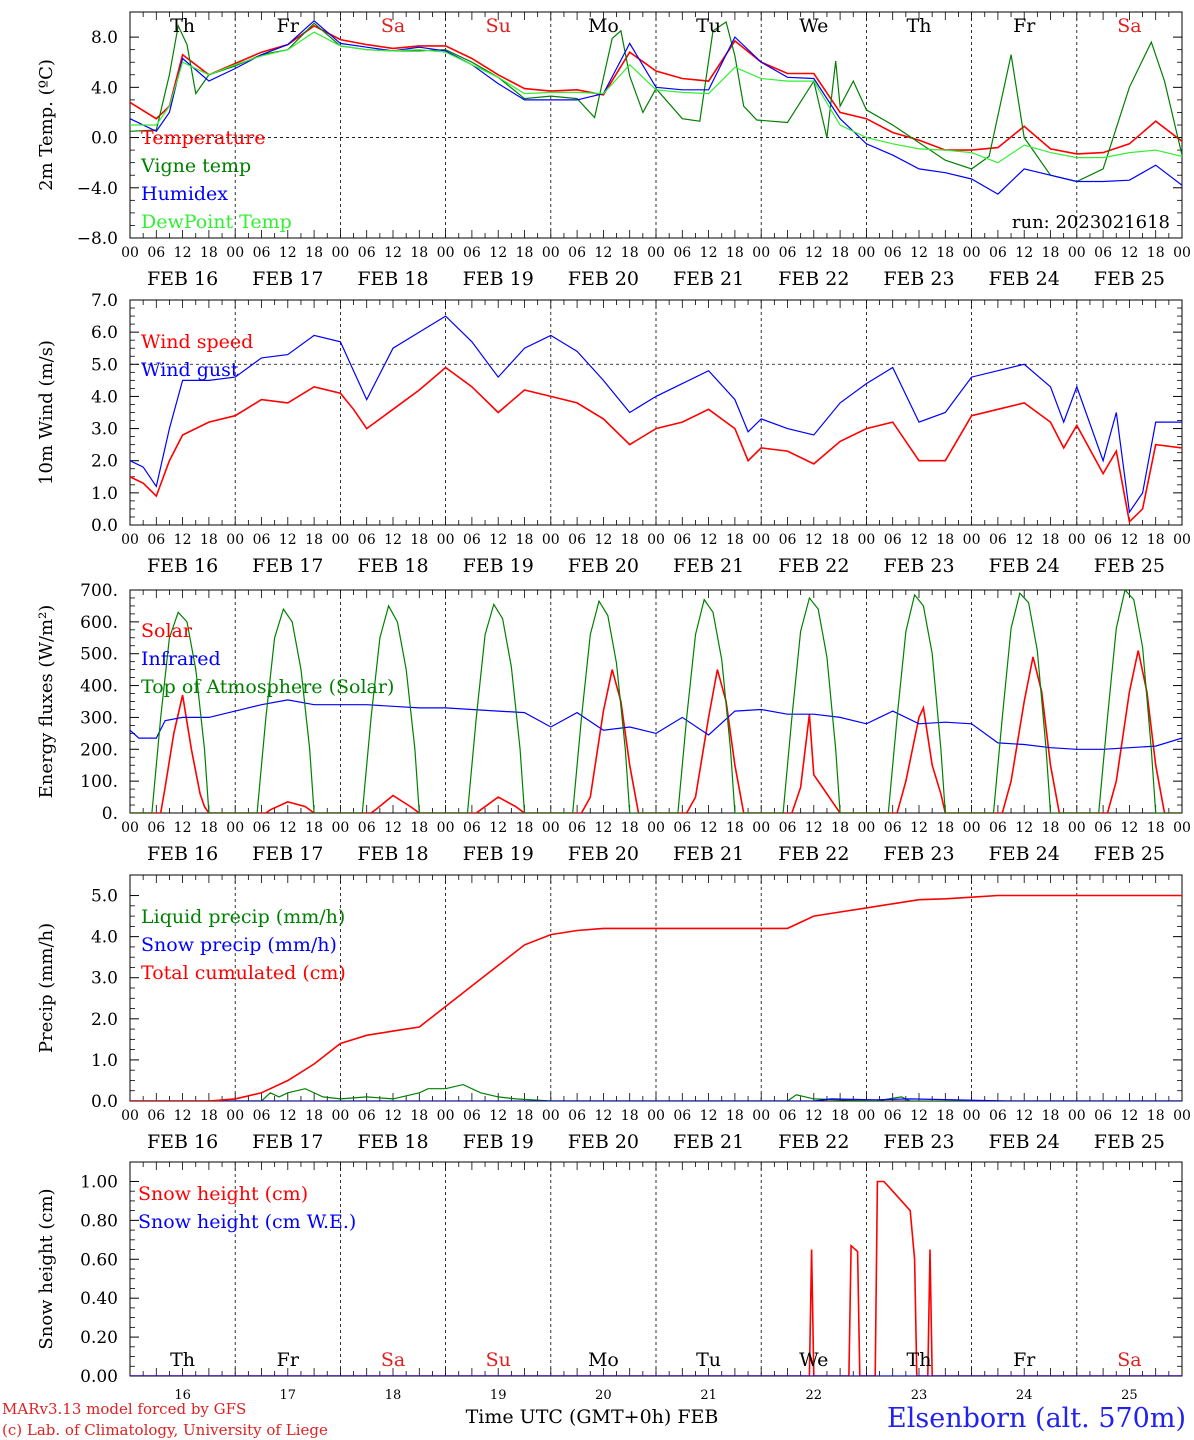 This screenshot has width=1194, height=1440. I want to click on y-tick-label: 4.0, so click(104, 938).